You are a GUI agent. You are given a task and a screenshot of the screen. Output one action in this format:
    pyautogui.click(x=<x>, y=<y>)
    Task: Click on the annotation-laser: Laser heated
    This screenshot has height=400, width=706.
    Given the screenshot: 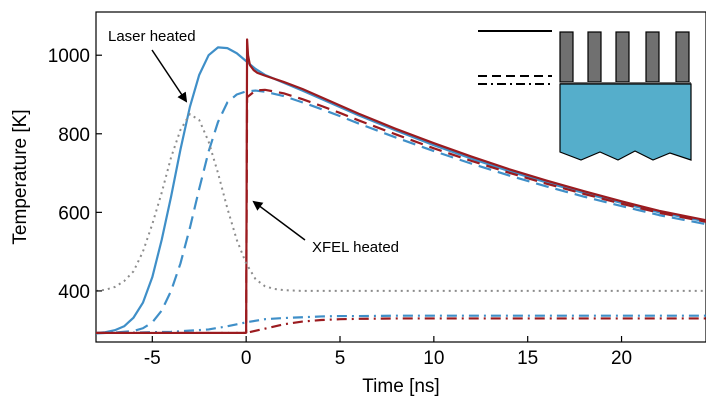 What is the action you would take?
    pyautogui.click(x=152, y=65)
    